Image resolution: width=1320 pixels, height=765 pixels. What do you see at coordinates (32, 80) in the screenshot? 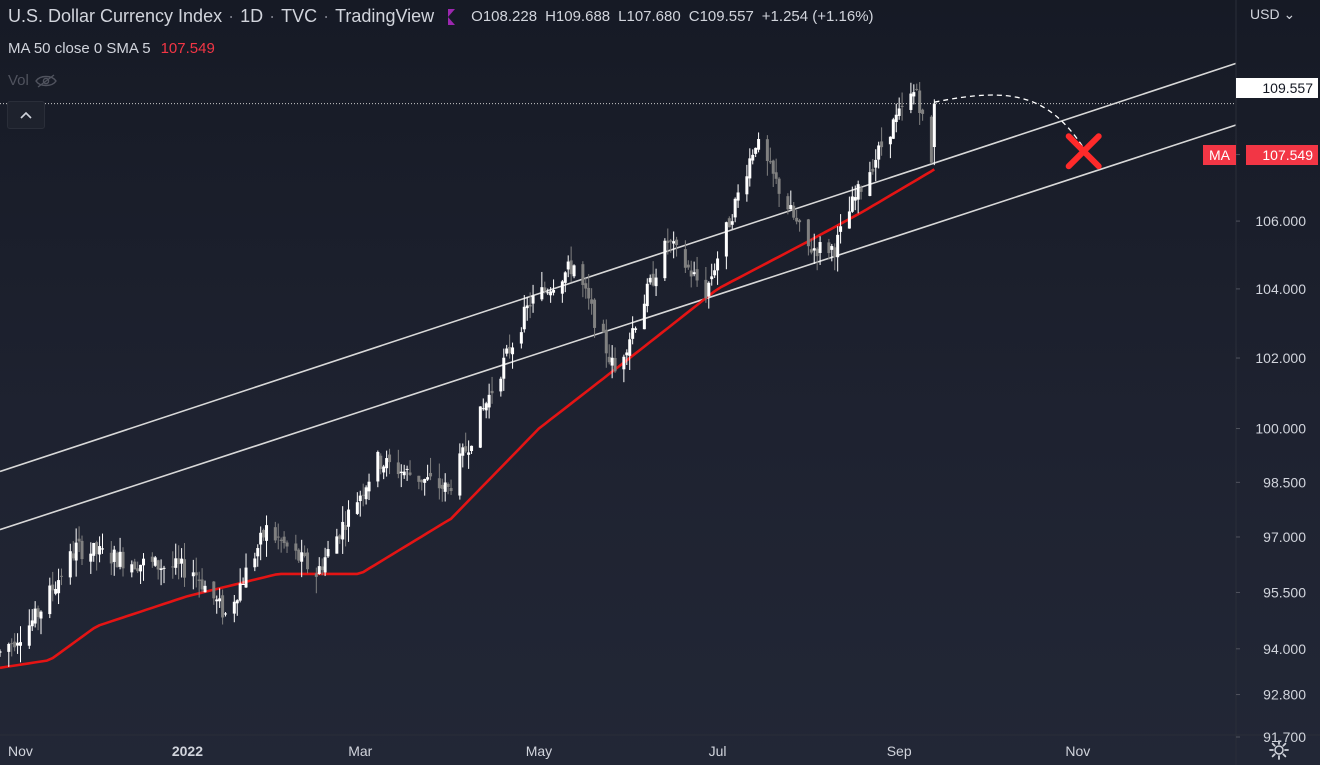
I see `volume-legend: Vol` at bounding box center [32, 80].